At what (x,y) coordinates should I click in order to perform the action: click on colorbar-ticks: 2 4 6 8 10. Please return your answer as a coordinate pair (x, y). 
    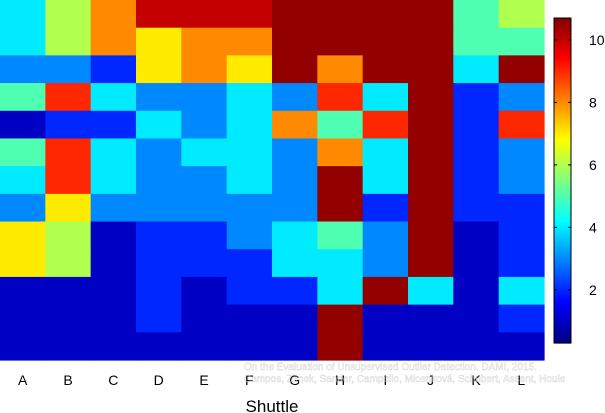
    Looking at the image, I should click on (579, 165).